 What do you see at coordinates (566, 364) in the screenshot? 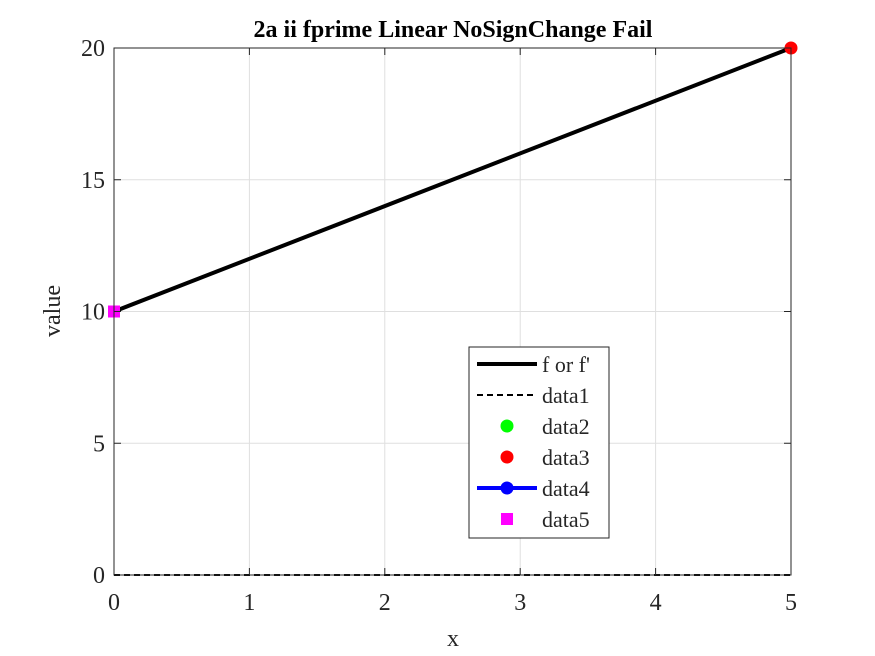
I see `legend-label: f or f'` at bounding box center [566, 364].